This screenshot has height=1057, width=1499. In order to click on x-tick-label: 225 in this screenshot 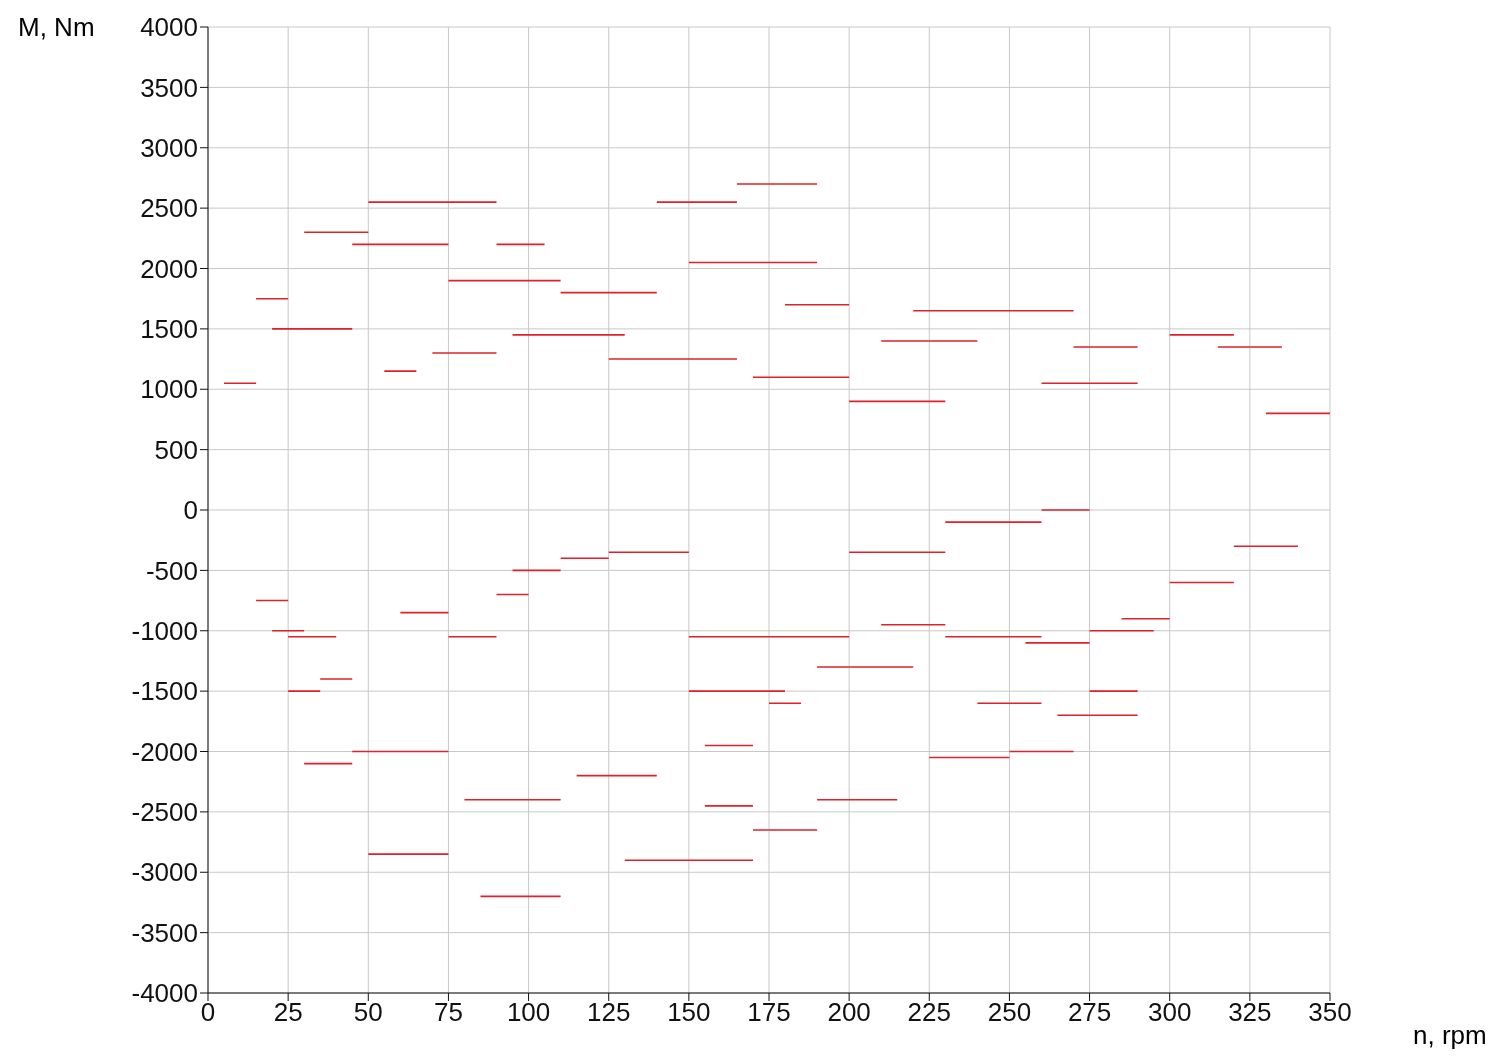, I will do `click(929, 1012)`.